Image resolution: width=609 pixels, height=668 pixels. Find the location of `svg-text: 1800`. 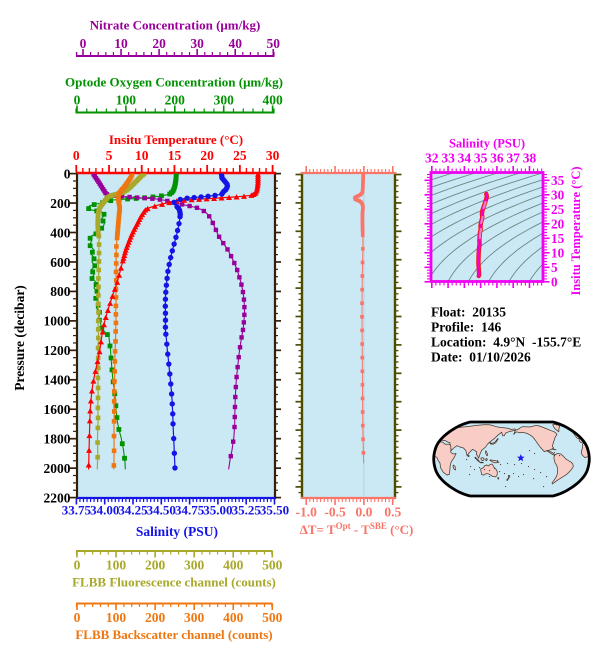

svg-text: 1800 is located at coordinates (57, 438).